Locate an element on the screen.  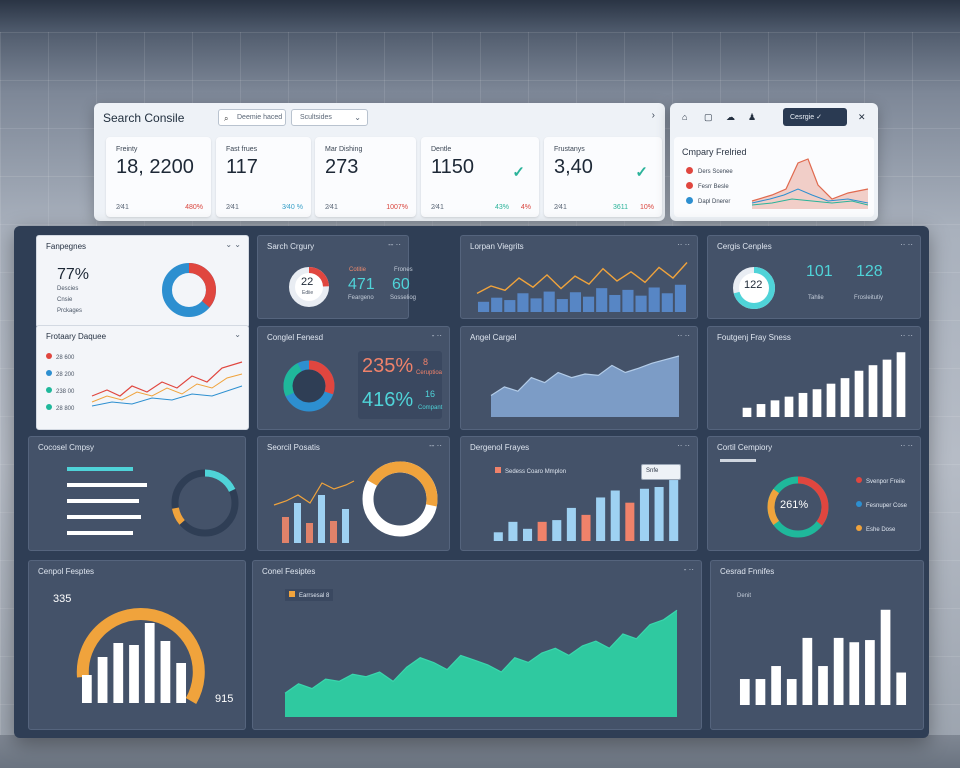
home-icon: ⌂ is located at coordinates (685, 117).